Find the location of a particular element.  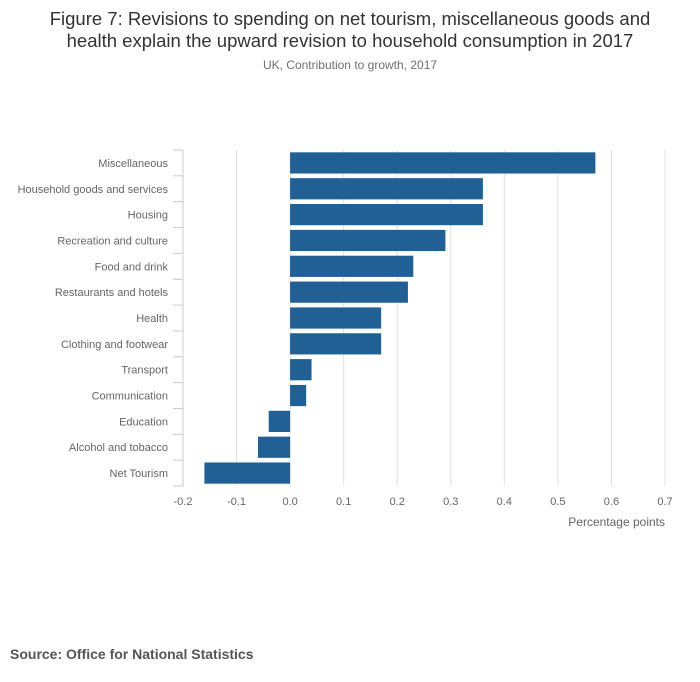

x-tick-label: 0.4 is located at coordinates (504, 502).